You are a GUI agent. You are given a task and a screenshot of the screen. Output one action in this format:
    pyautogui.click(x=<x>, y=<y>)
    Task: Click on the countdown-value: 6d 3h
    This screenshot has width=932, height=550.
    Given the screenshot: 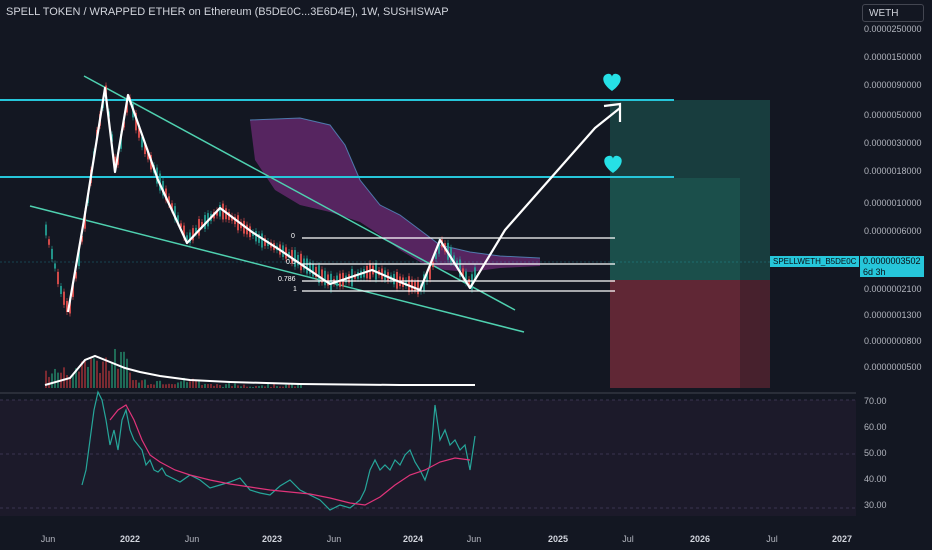 What is the action you would take?
    pyautogui.click(x=874, y=271)
    